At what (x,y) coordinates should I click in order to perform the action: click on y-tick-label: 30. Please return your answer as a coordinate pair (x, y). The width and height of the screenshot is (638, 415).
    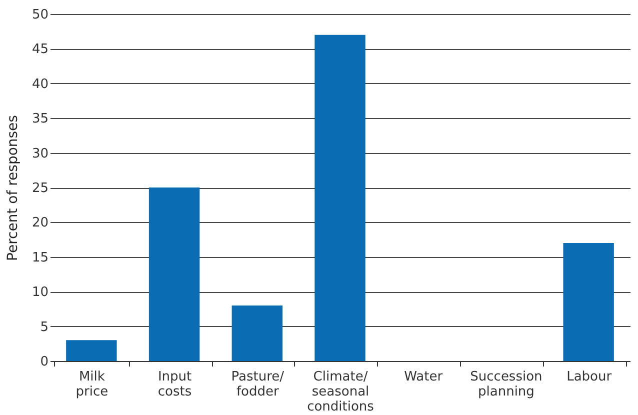
    Looking at the image, I should click on (40, 154).